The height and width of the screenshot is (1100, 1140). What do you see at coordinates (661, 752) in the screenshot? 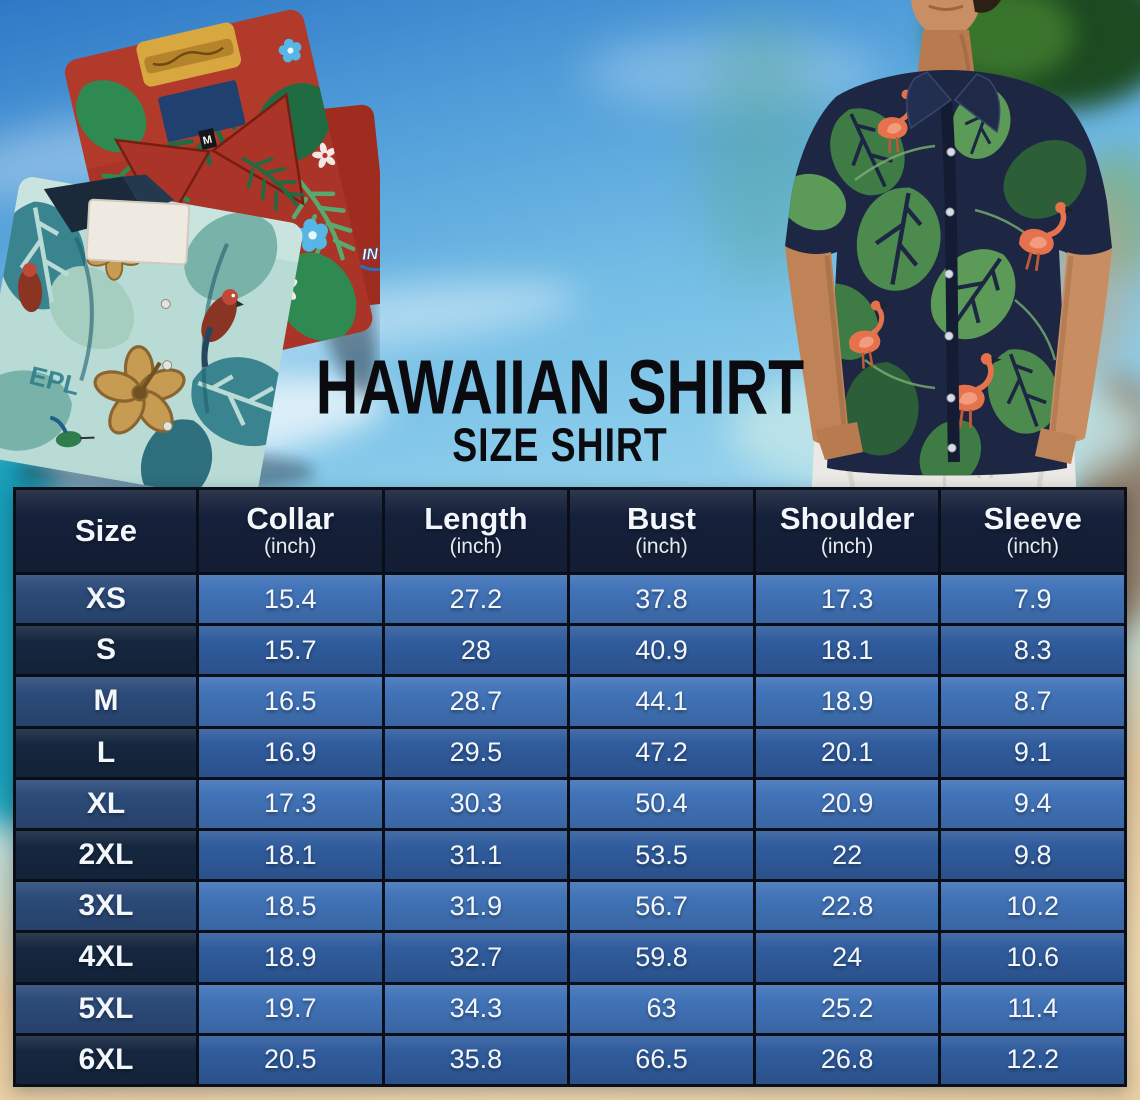
I see `measurement-cell: 47.2` at bounding box center [661, 752].